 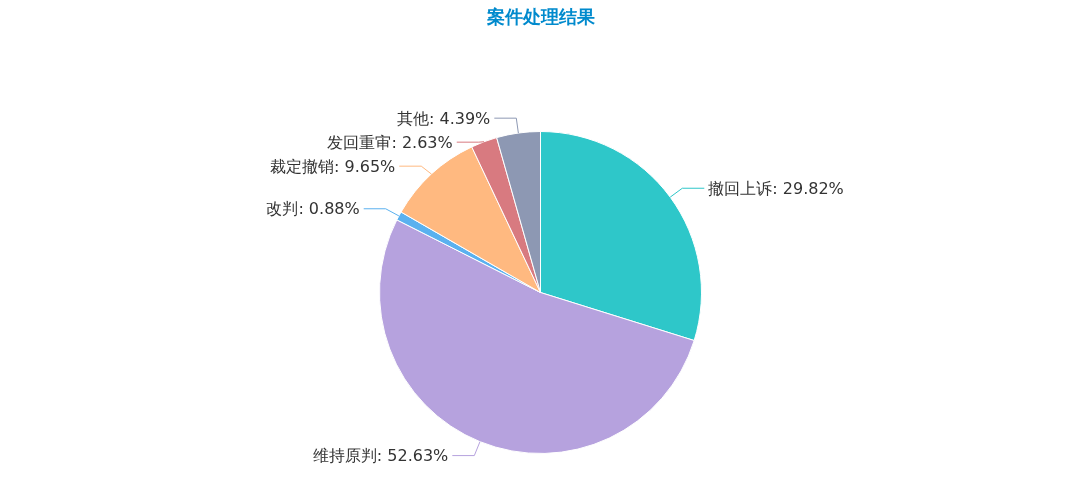 I want to click on slice-label: 发回重审: 2.63%, so click(x=390, y=142).